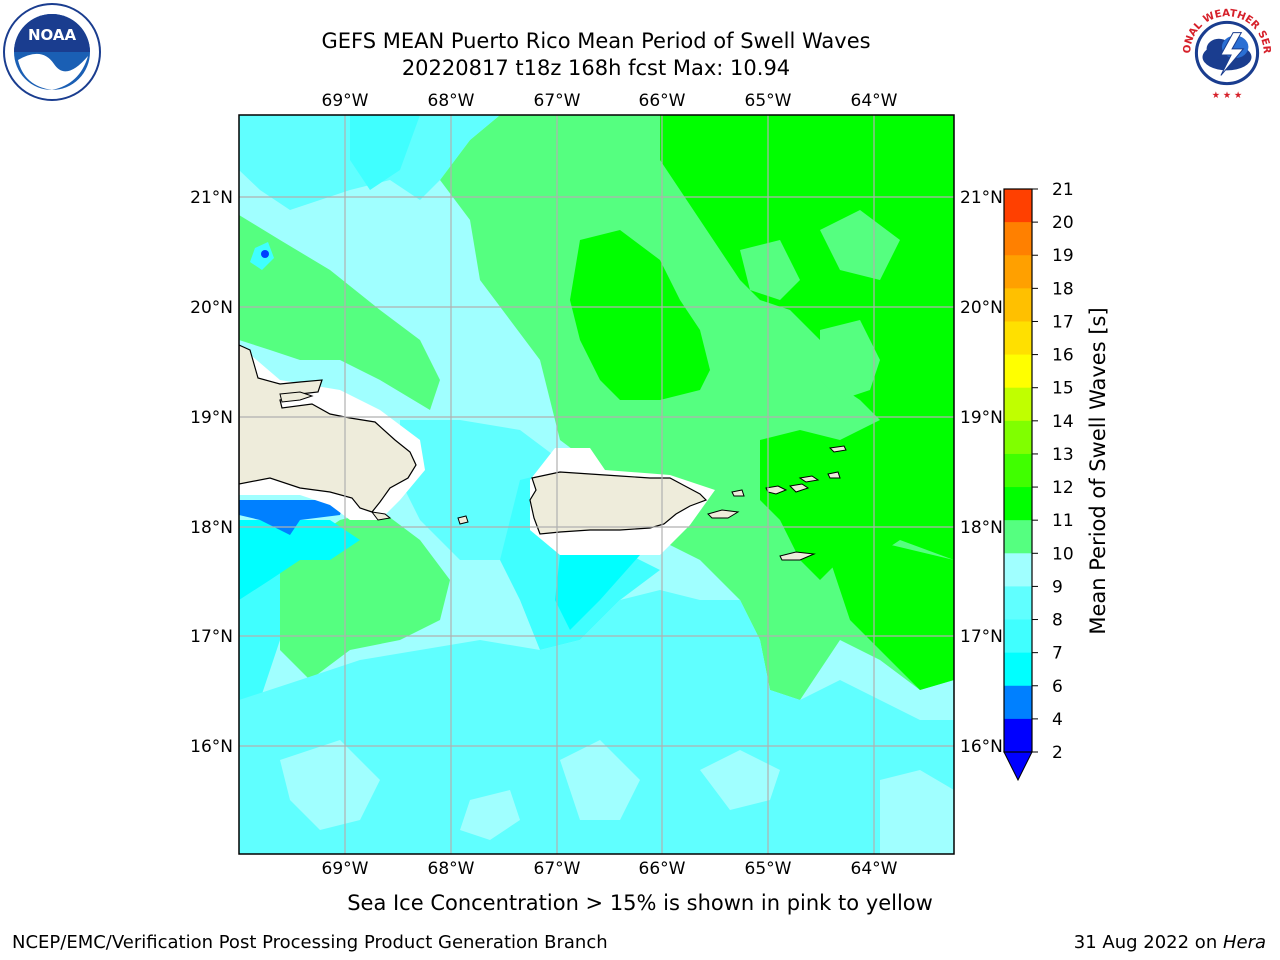 The height and width of the screenshot is (960, 1280). What do you see at coordinates (1063, 389) in the screenshot?
I see `colorbar-tick-label: 15` at bounding box center [1063, 389].